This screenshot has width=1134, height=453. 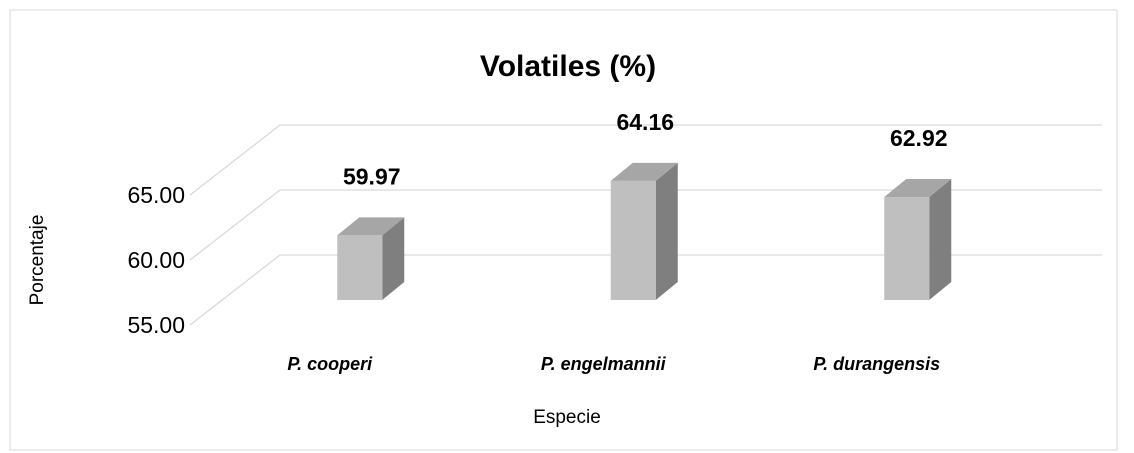 I want to click on x-tick-label: P. cooperi, so click(x=330, y=364).